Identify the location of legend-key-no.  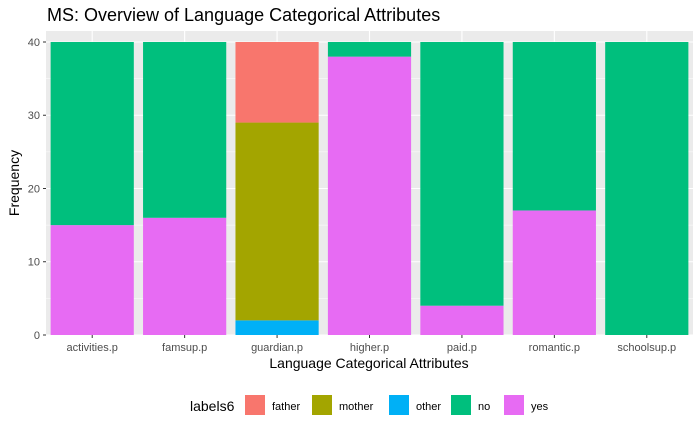
(461, 405).